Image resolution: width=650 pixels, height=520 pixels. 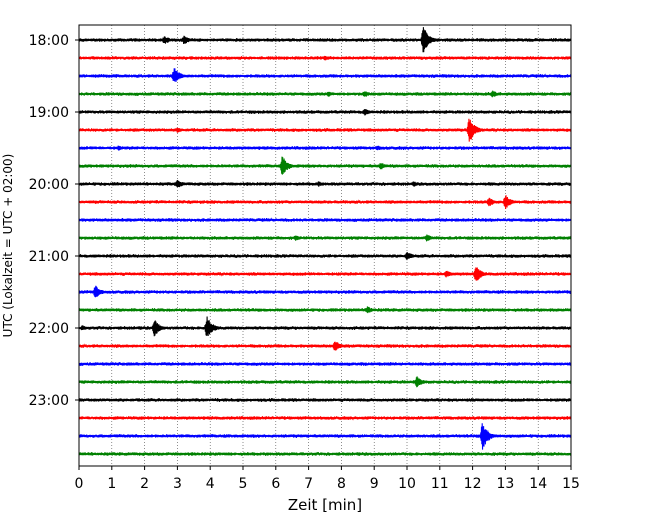 I want to click on x-tick-label: 4, so click(x=210, y=484).